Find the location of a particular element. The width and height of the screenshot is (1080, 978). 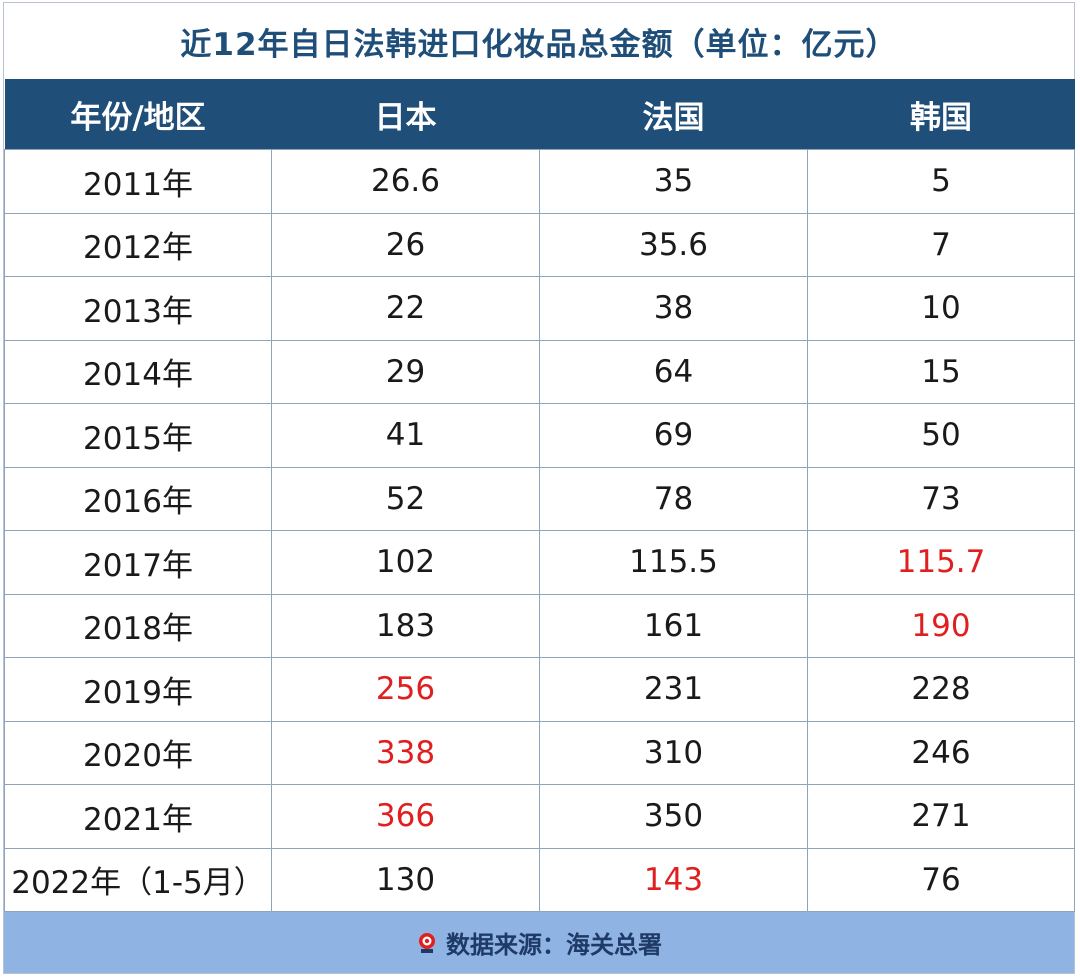

table-row: 2016年 52 78 73 is located at coordinates (539, 498).